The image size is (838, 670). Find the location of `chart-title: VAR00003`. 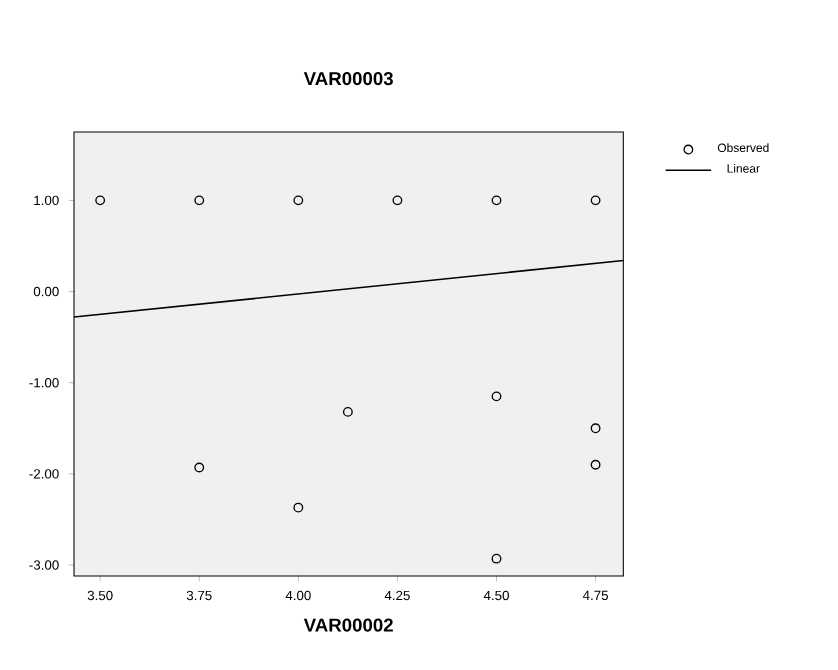

chart-title: VAR00003 is located at coordinates (348, 79).